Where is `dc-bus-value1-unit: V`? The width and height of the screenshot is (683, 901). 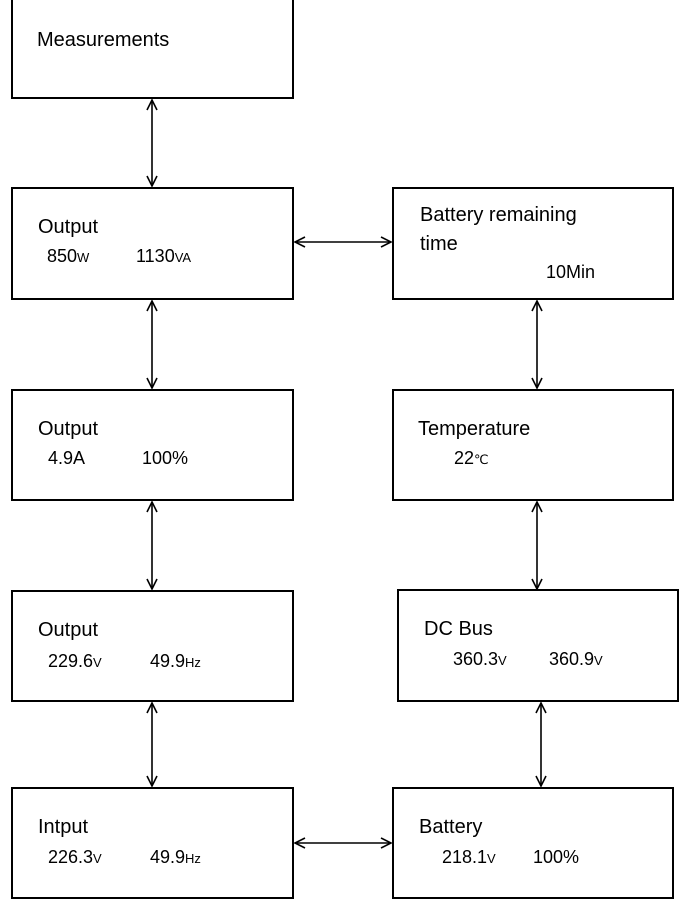
dc-bus-value1-unit: V is located at coordinates (502, 660).